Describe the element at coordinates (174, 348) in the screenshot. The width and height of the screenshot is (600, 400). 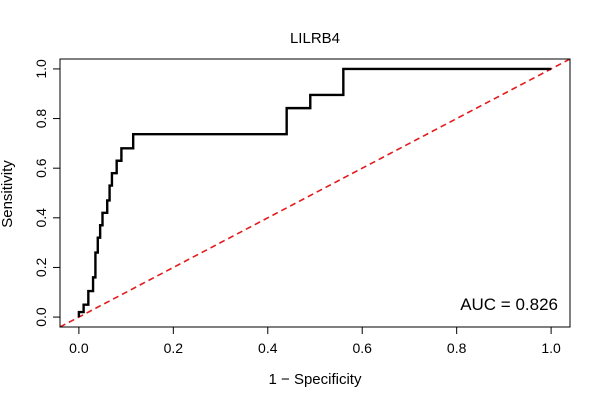
I see `x-tick-label: 0.2` at that location.